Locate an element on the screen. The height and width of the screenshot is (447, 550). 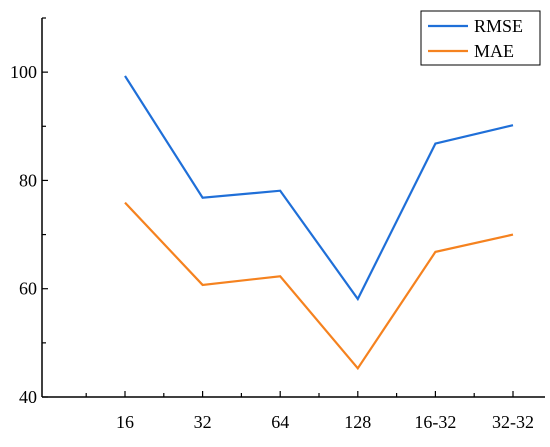
x-tick-label: 16 is located at coordinates (125, 422).